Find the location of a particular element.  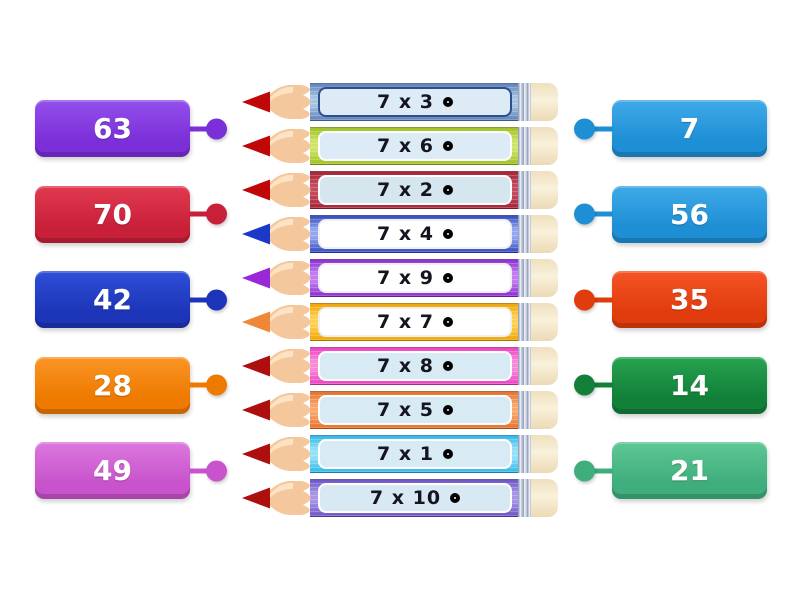

answer-value: 63 is located at coordinates (112, 128).